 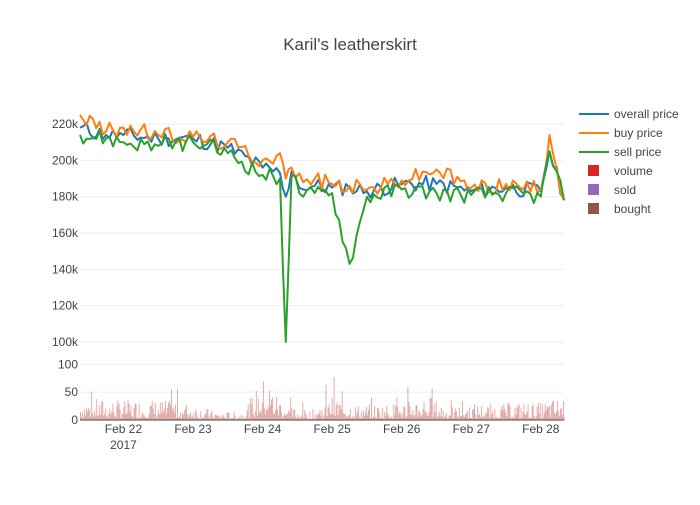 I want to click on legend-item-volume: volume, so click(x=620, y=171).